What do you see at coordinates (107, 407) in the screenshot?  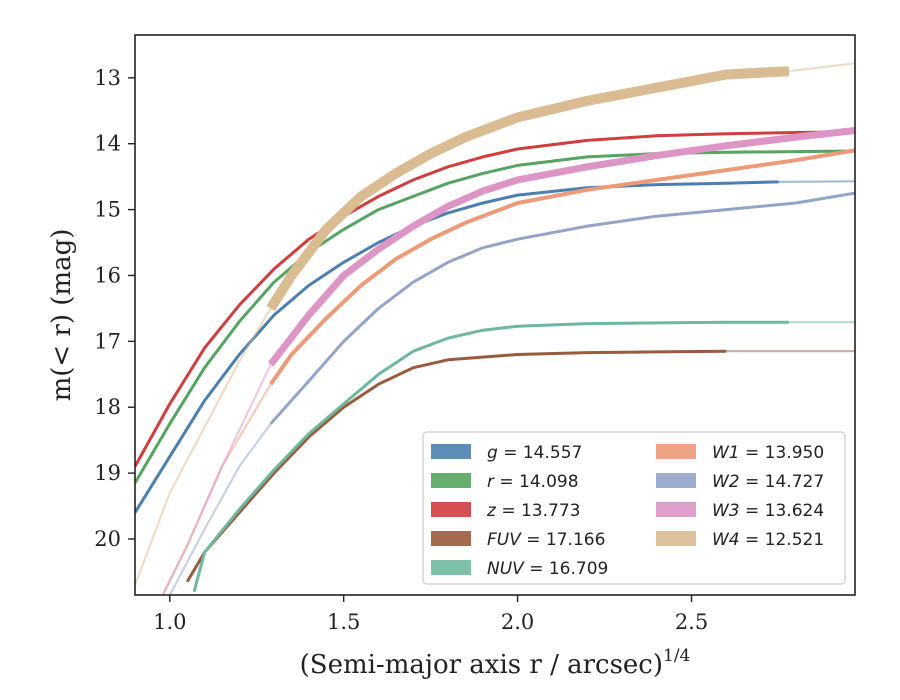 I see `y-tick-label: 18` at bounding box center [107, 407].